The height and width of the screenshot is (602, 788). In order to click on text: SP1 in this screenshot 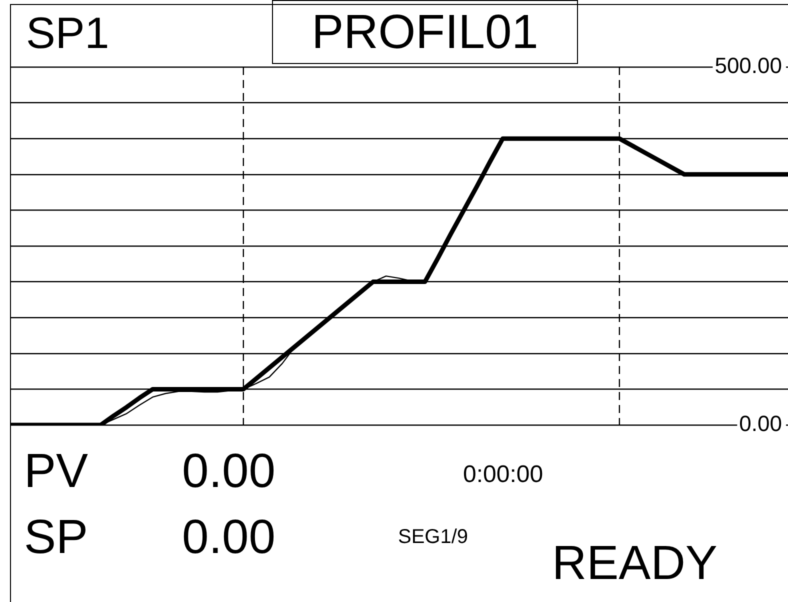, I will do `click(68, 33)`.